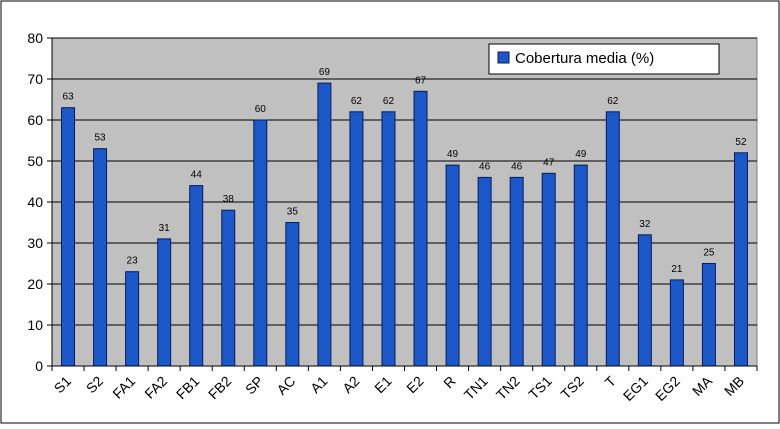 Image resolution: width=780 pixels, height=429 pixels. What do you see at coordinates (35, 243) in the screenshot?
I see `y-tick-label: 30` at bounding box center [35, 243].